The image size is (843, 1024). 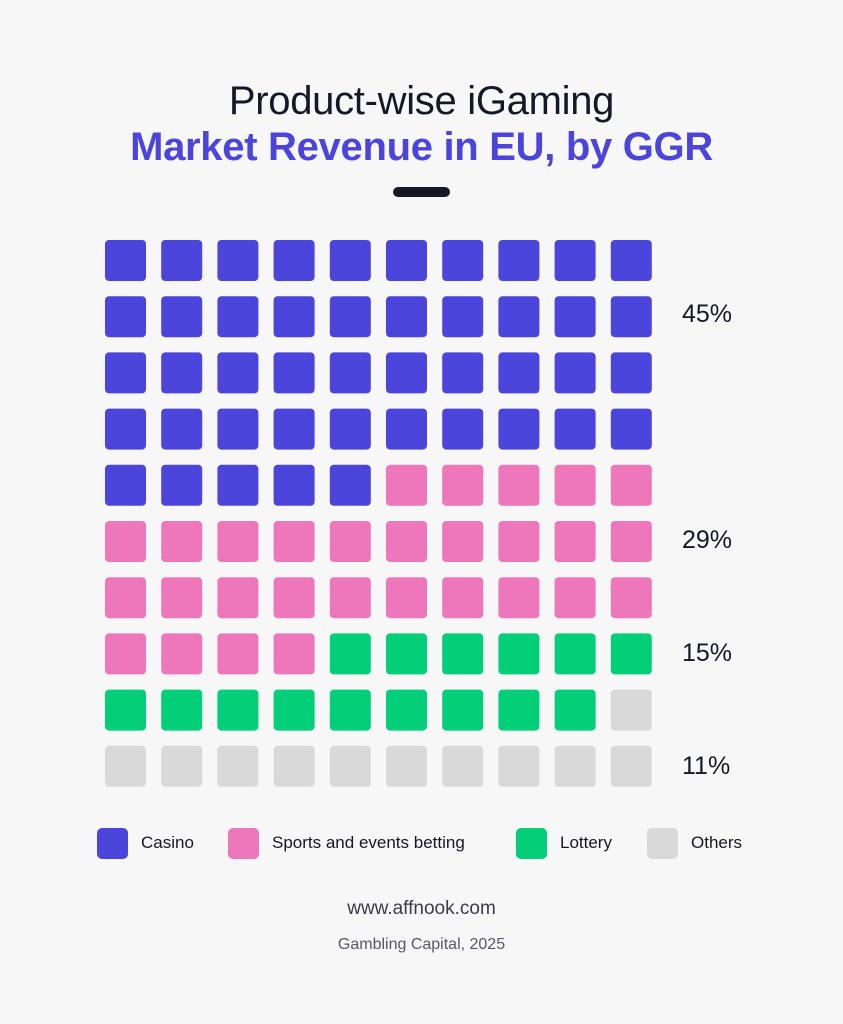 I want to click on legend-swatch-lottery, so click(x=531, y=843).